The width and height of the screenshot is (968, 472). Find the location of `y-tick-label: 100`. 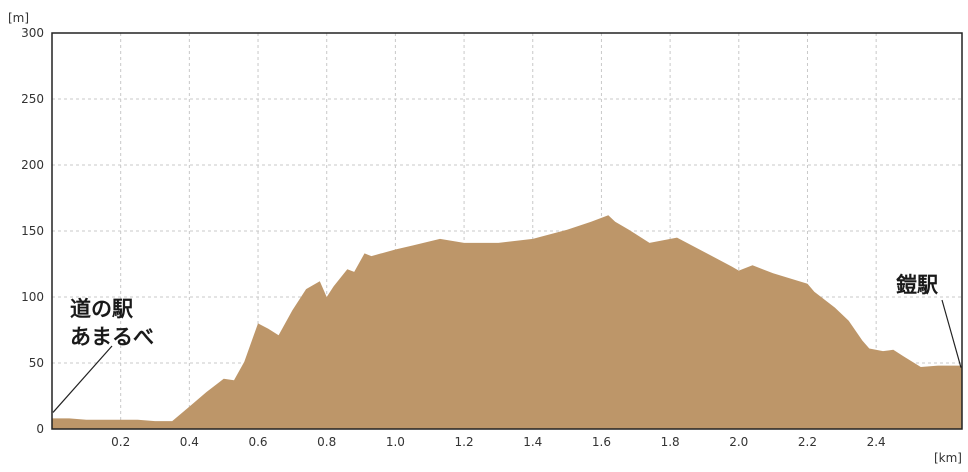

y-tick-label: 100 is located at coordinates (32, 297).